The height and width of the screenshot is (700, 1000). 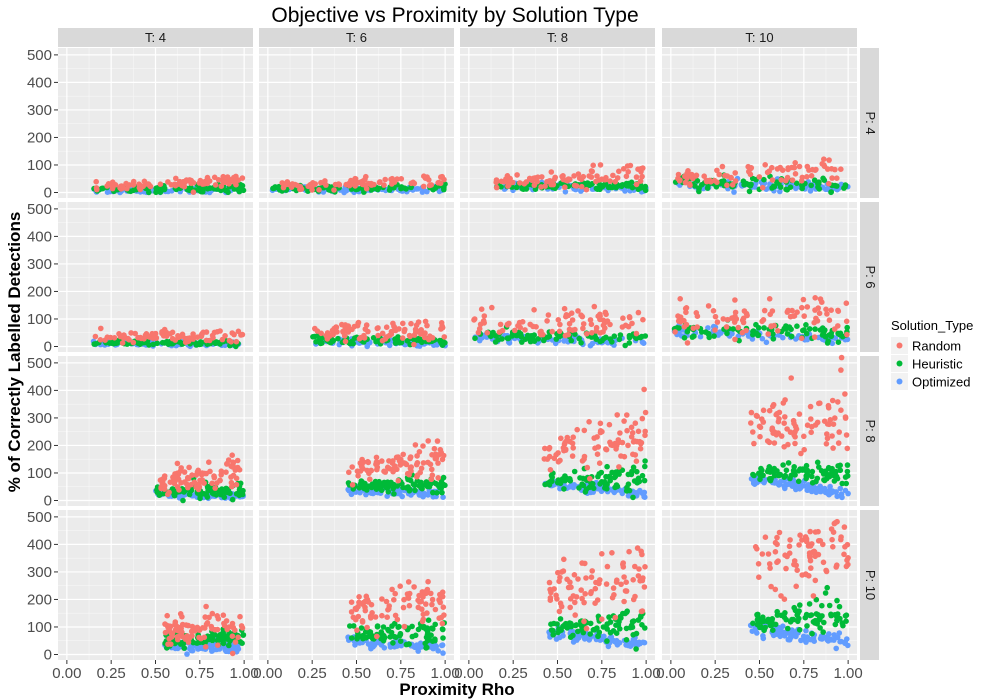 What do you see at coordinates (799, 585) in the screenshot?
I see `panel-points` at bounding box center [799, 585].